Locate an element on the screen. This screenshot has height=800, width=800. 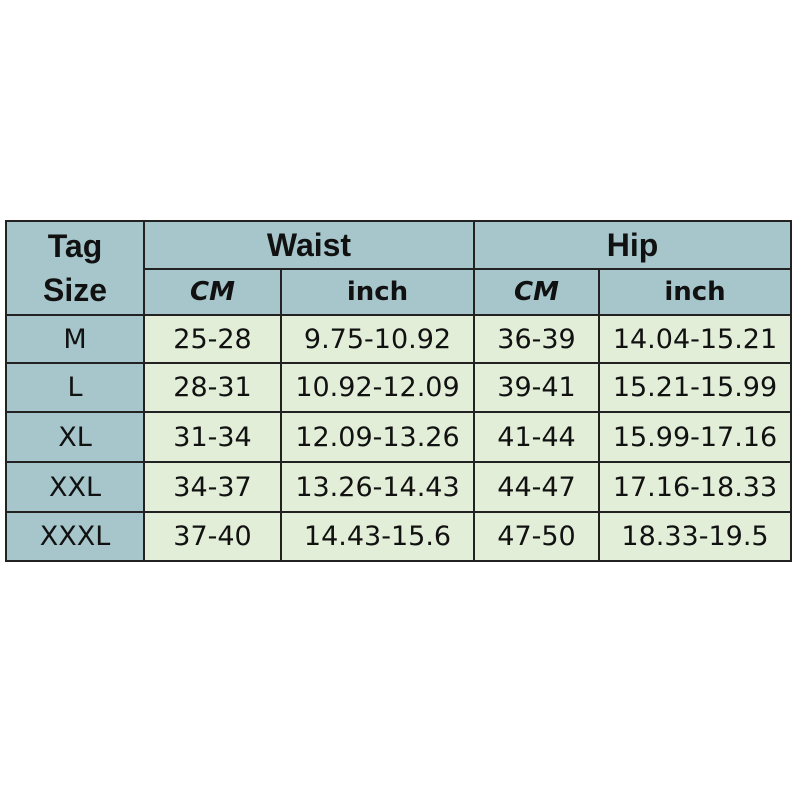
waist-cm-header: CM is located at coordinates (212, 292).